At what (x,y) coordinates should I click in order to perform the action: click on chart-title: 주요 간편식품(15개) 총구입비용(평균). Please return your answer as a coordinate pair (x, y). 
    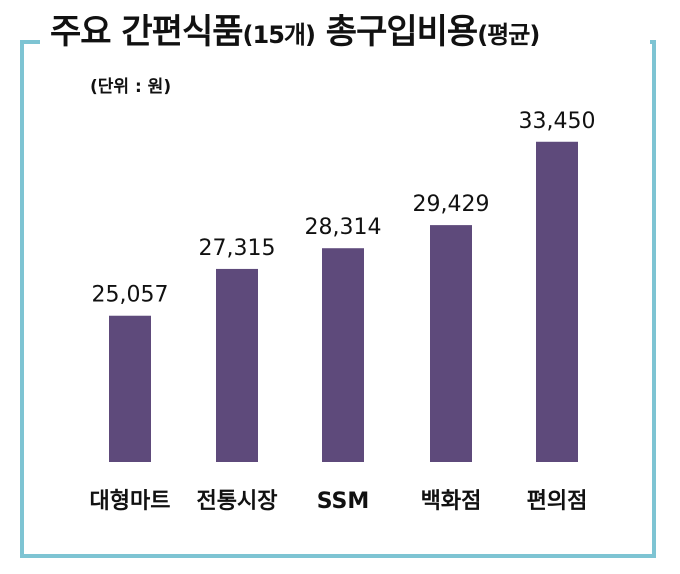
    Looking at the image, I should click on (295, 32).